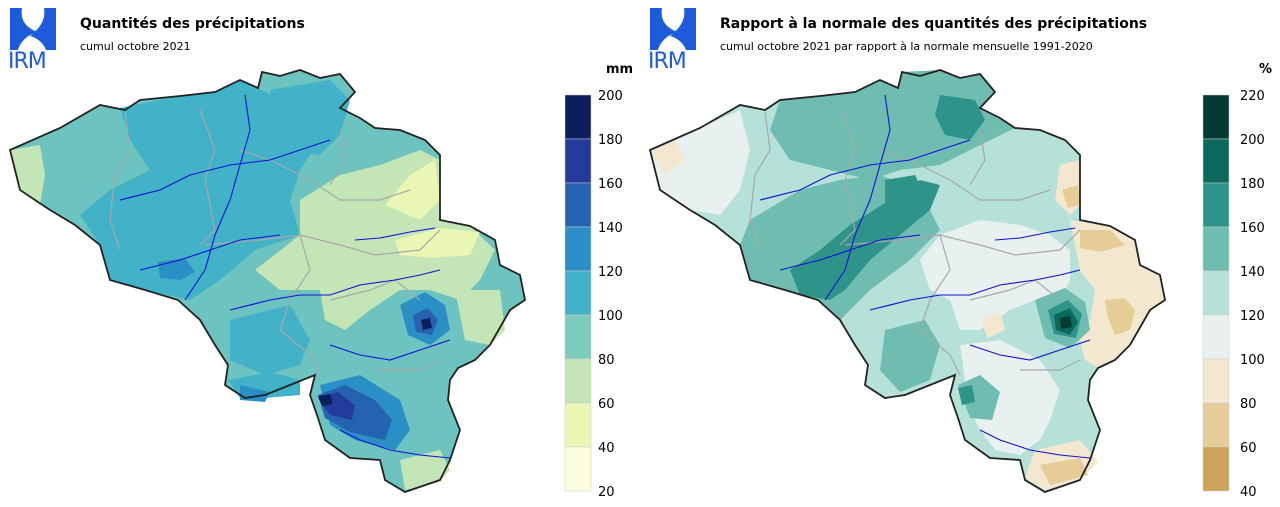  What do you see at coordinates (1266, 69) in the screenshot?
I see `legend-unit: %` at bounding box center [1266, 69].